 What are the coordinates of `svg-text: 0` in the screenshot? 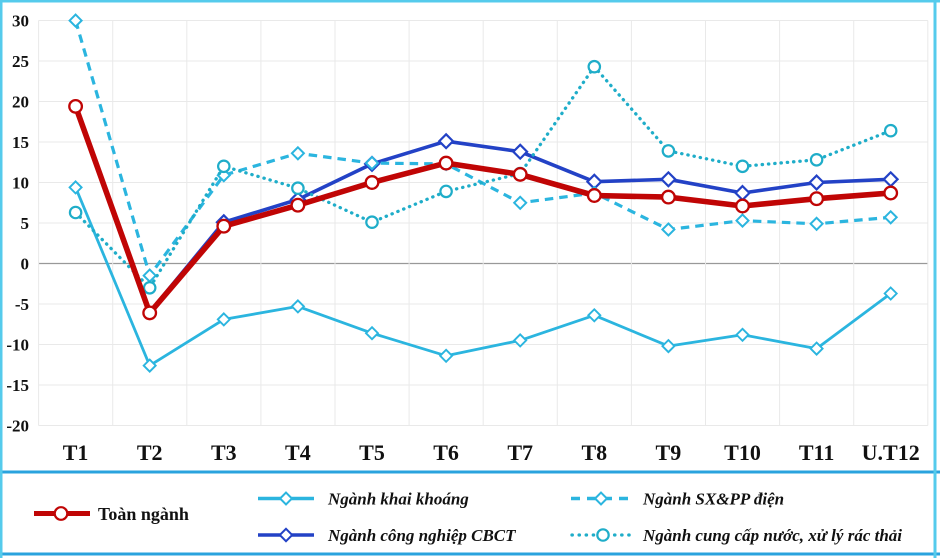 It's located at (25, 264).